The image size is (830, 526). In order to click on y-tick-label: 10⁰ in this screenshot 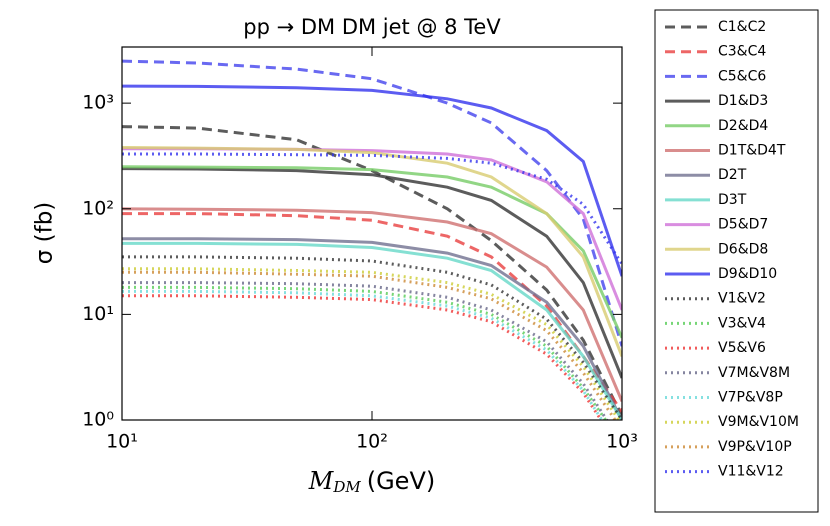, I will do `click(98, 420)`.